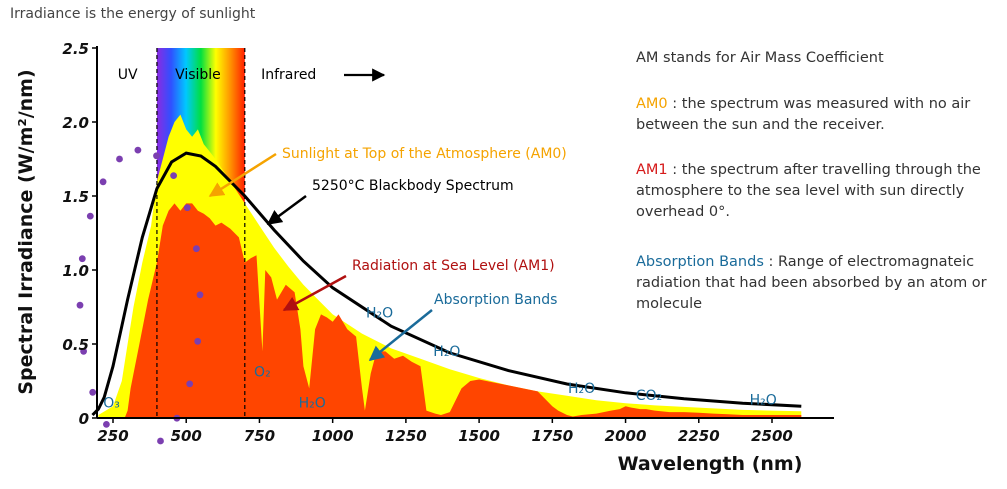  Describe the element at coordinates (424, 154) in the screenshot. I see `am0-annotation: Sunlight at Top of the Atmosphere (AM0)` at that location.